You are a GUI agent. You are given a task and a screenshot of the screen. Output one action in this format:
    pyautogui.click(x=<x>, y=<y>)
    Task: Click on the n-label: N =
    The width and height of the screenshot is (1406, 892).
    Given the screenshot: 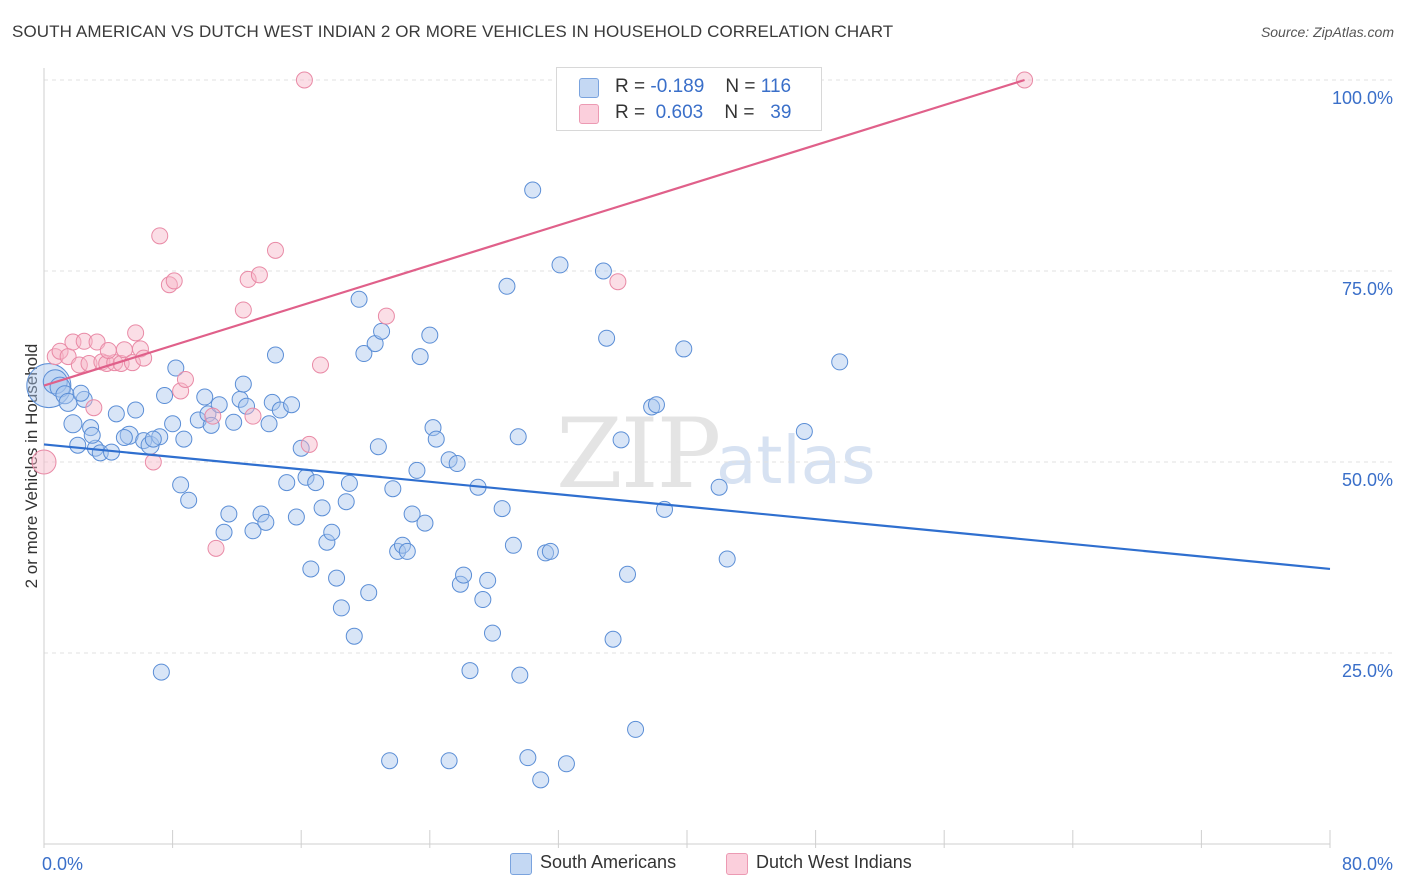 What is the action you would take?
    pyautogui.click(x=739, y=112)
    